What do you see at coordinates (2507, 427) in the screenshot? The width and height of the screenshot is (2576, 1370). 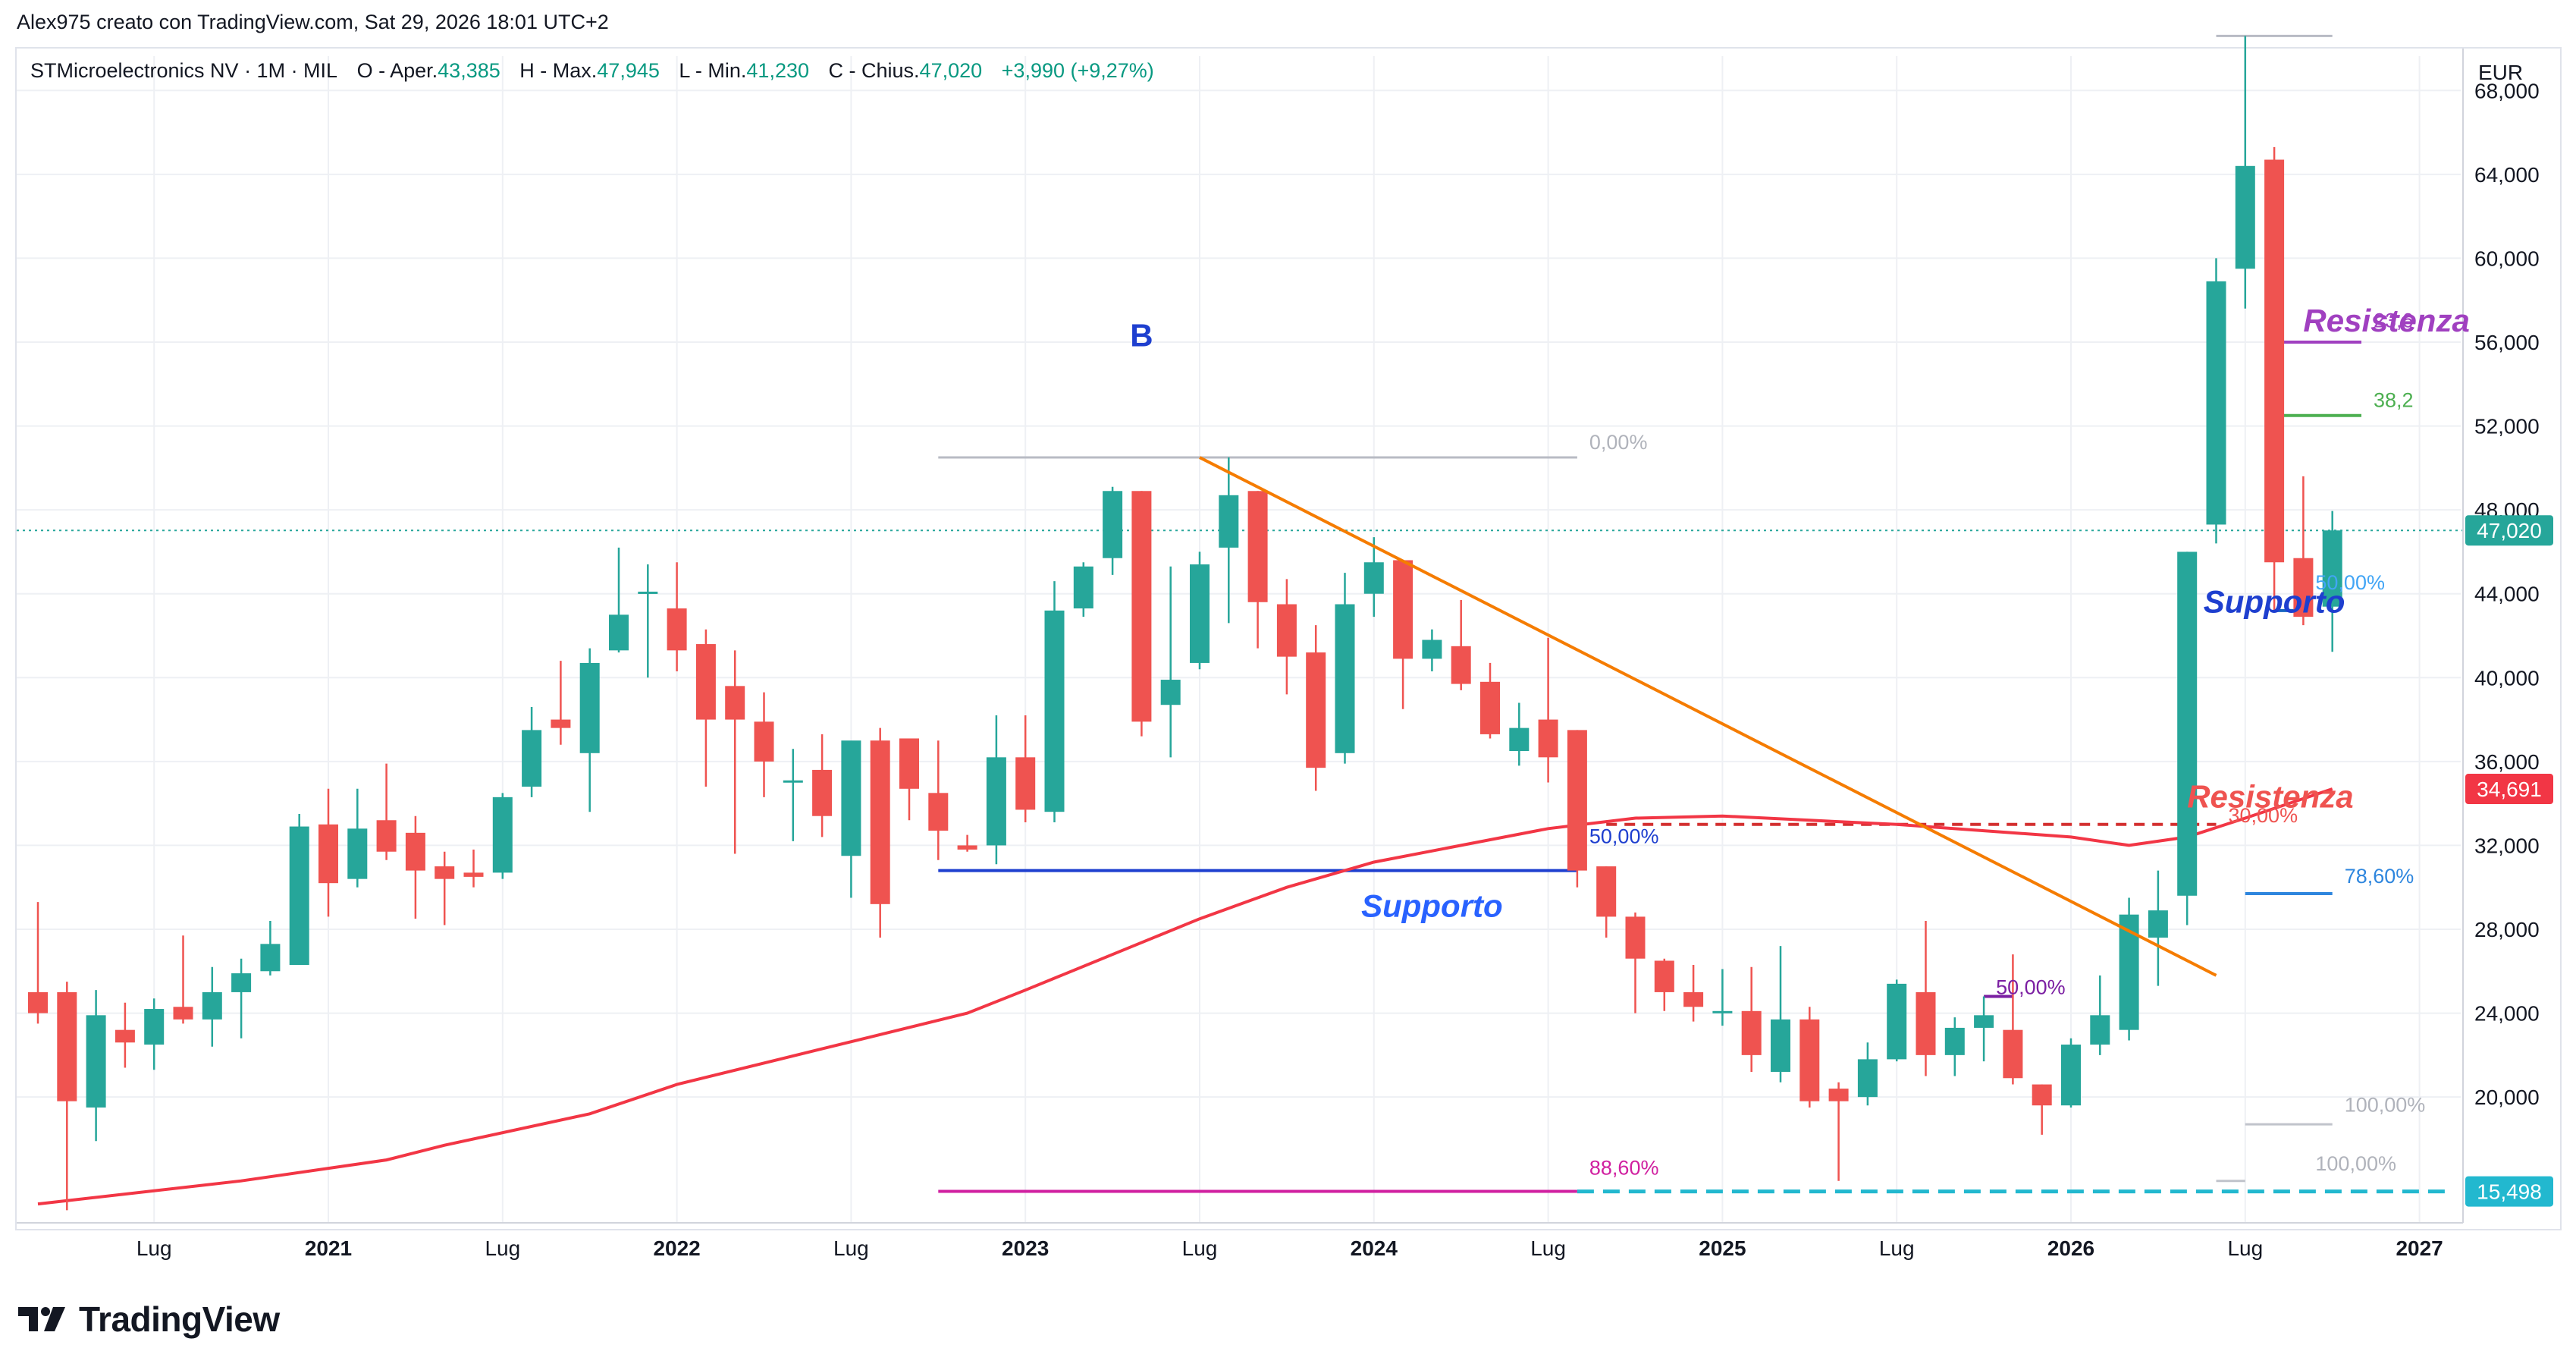 I see `y-tick-label: 52,000` at bounding box center [2507, 427].